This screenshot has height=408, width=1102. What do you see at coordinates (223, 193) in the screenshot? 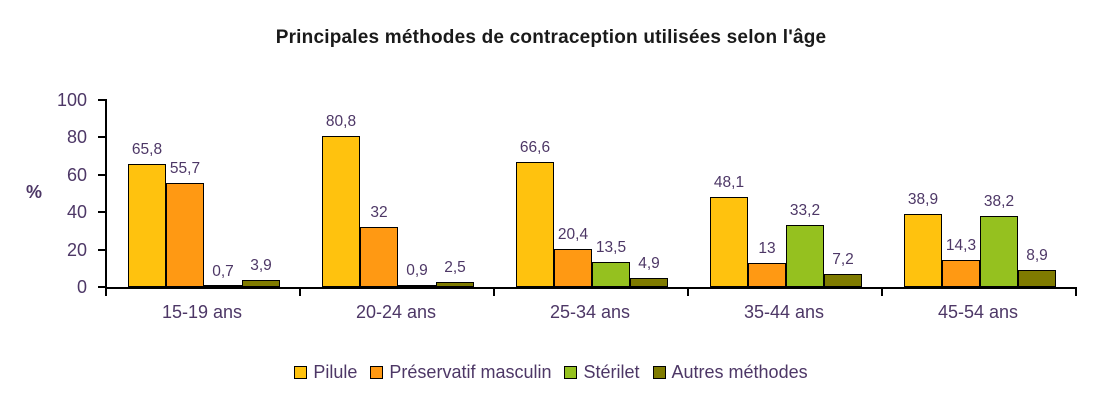
I see `bar-slot: 0,7` at bounding box center [223, 193].